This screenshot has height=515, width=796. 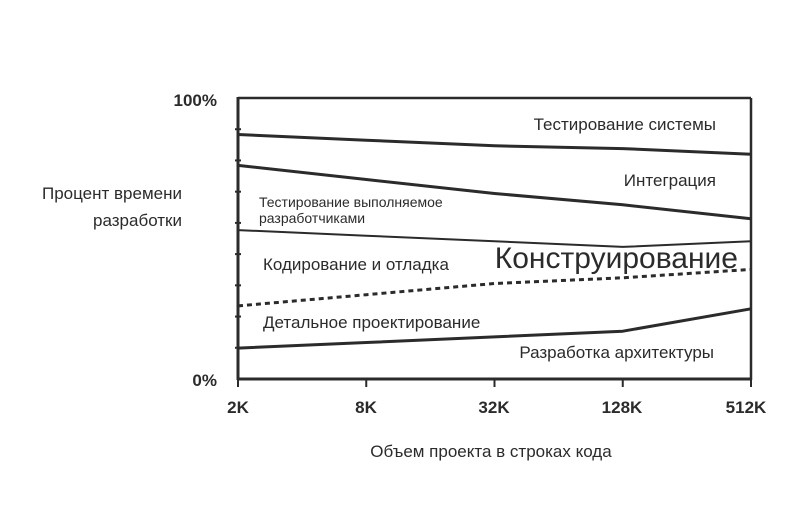 I want to click on region-label-developer-testing-line-2: разработчиками, so click(x=312, y=218).